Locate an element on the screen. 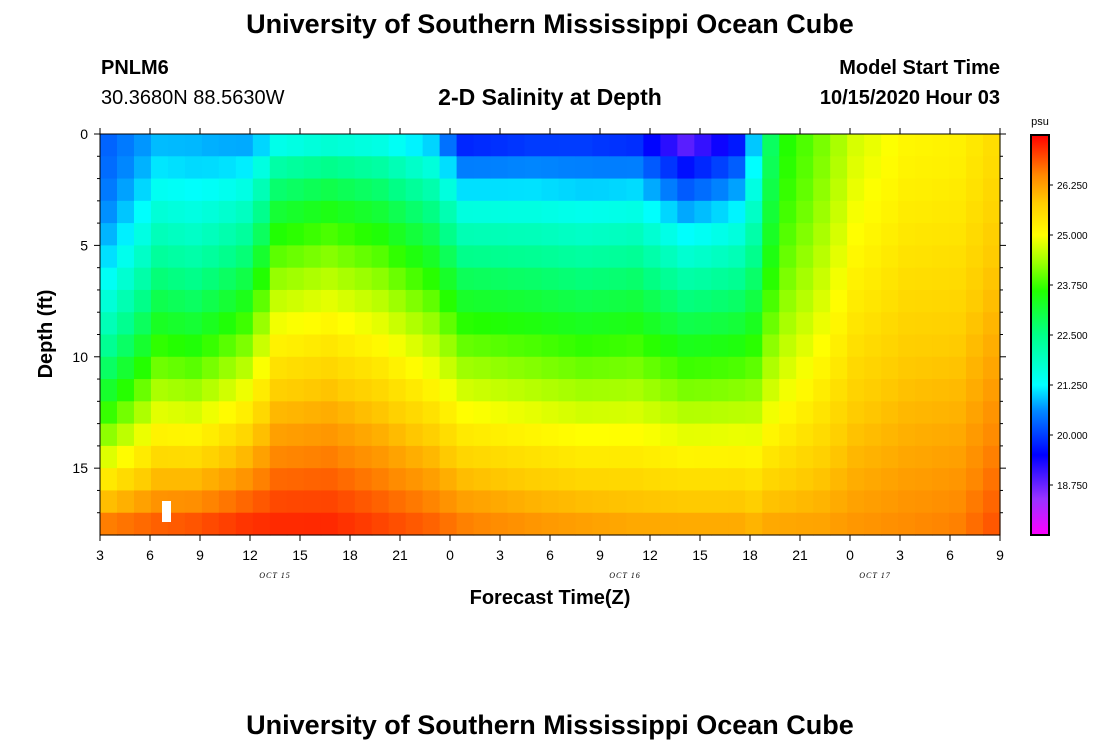 The image size is (1100, 750). x-tick-label: 15 is located at coordinates (300, 555).